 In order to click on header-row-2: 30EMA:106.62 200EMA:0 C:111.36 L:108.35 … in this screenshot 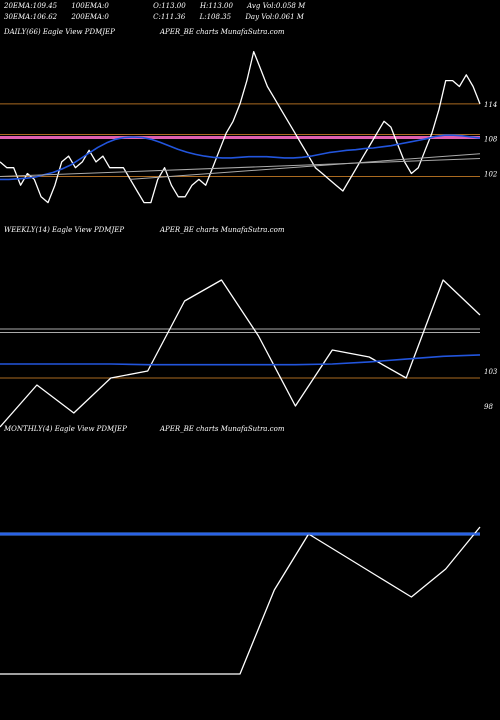, I will do `click(154, 17)`.